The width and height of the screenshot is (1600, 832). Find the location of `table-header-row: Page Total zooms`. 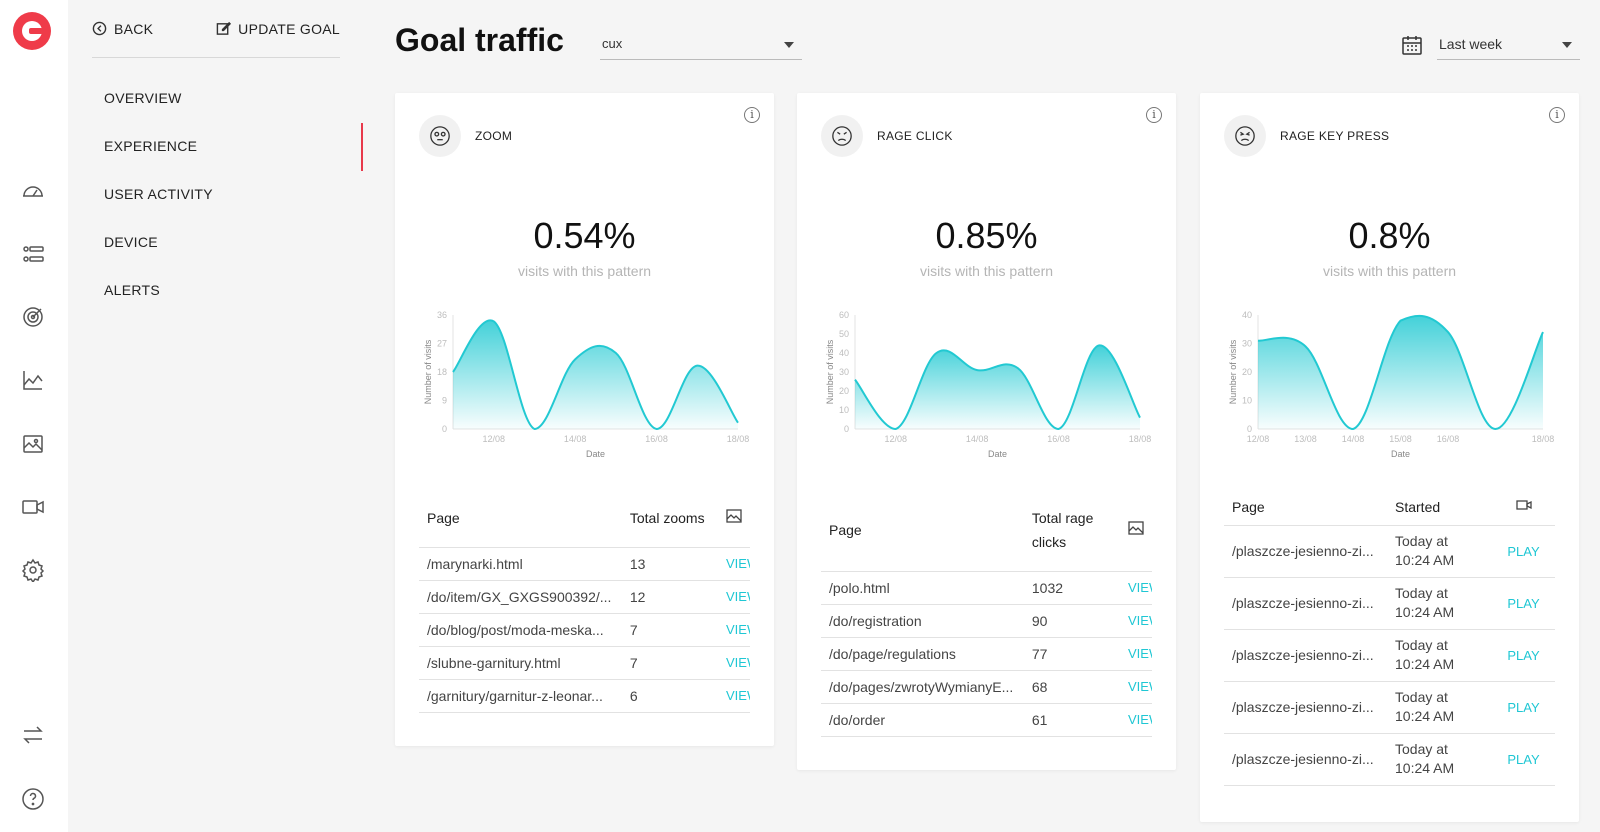

table-header-row: Page Total zooms is located at coordinates (584, 518).